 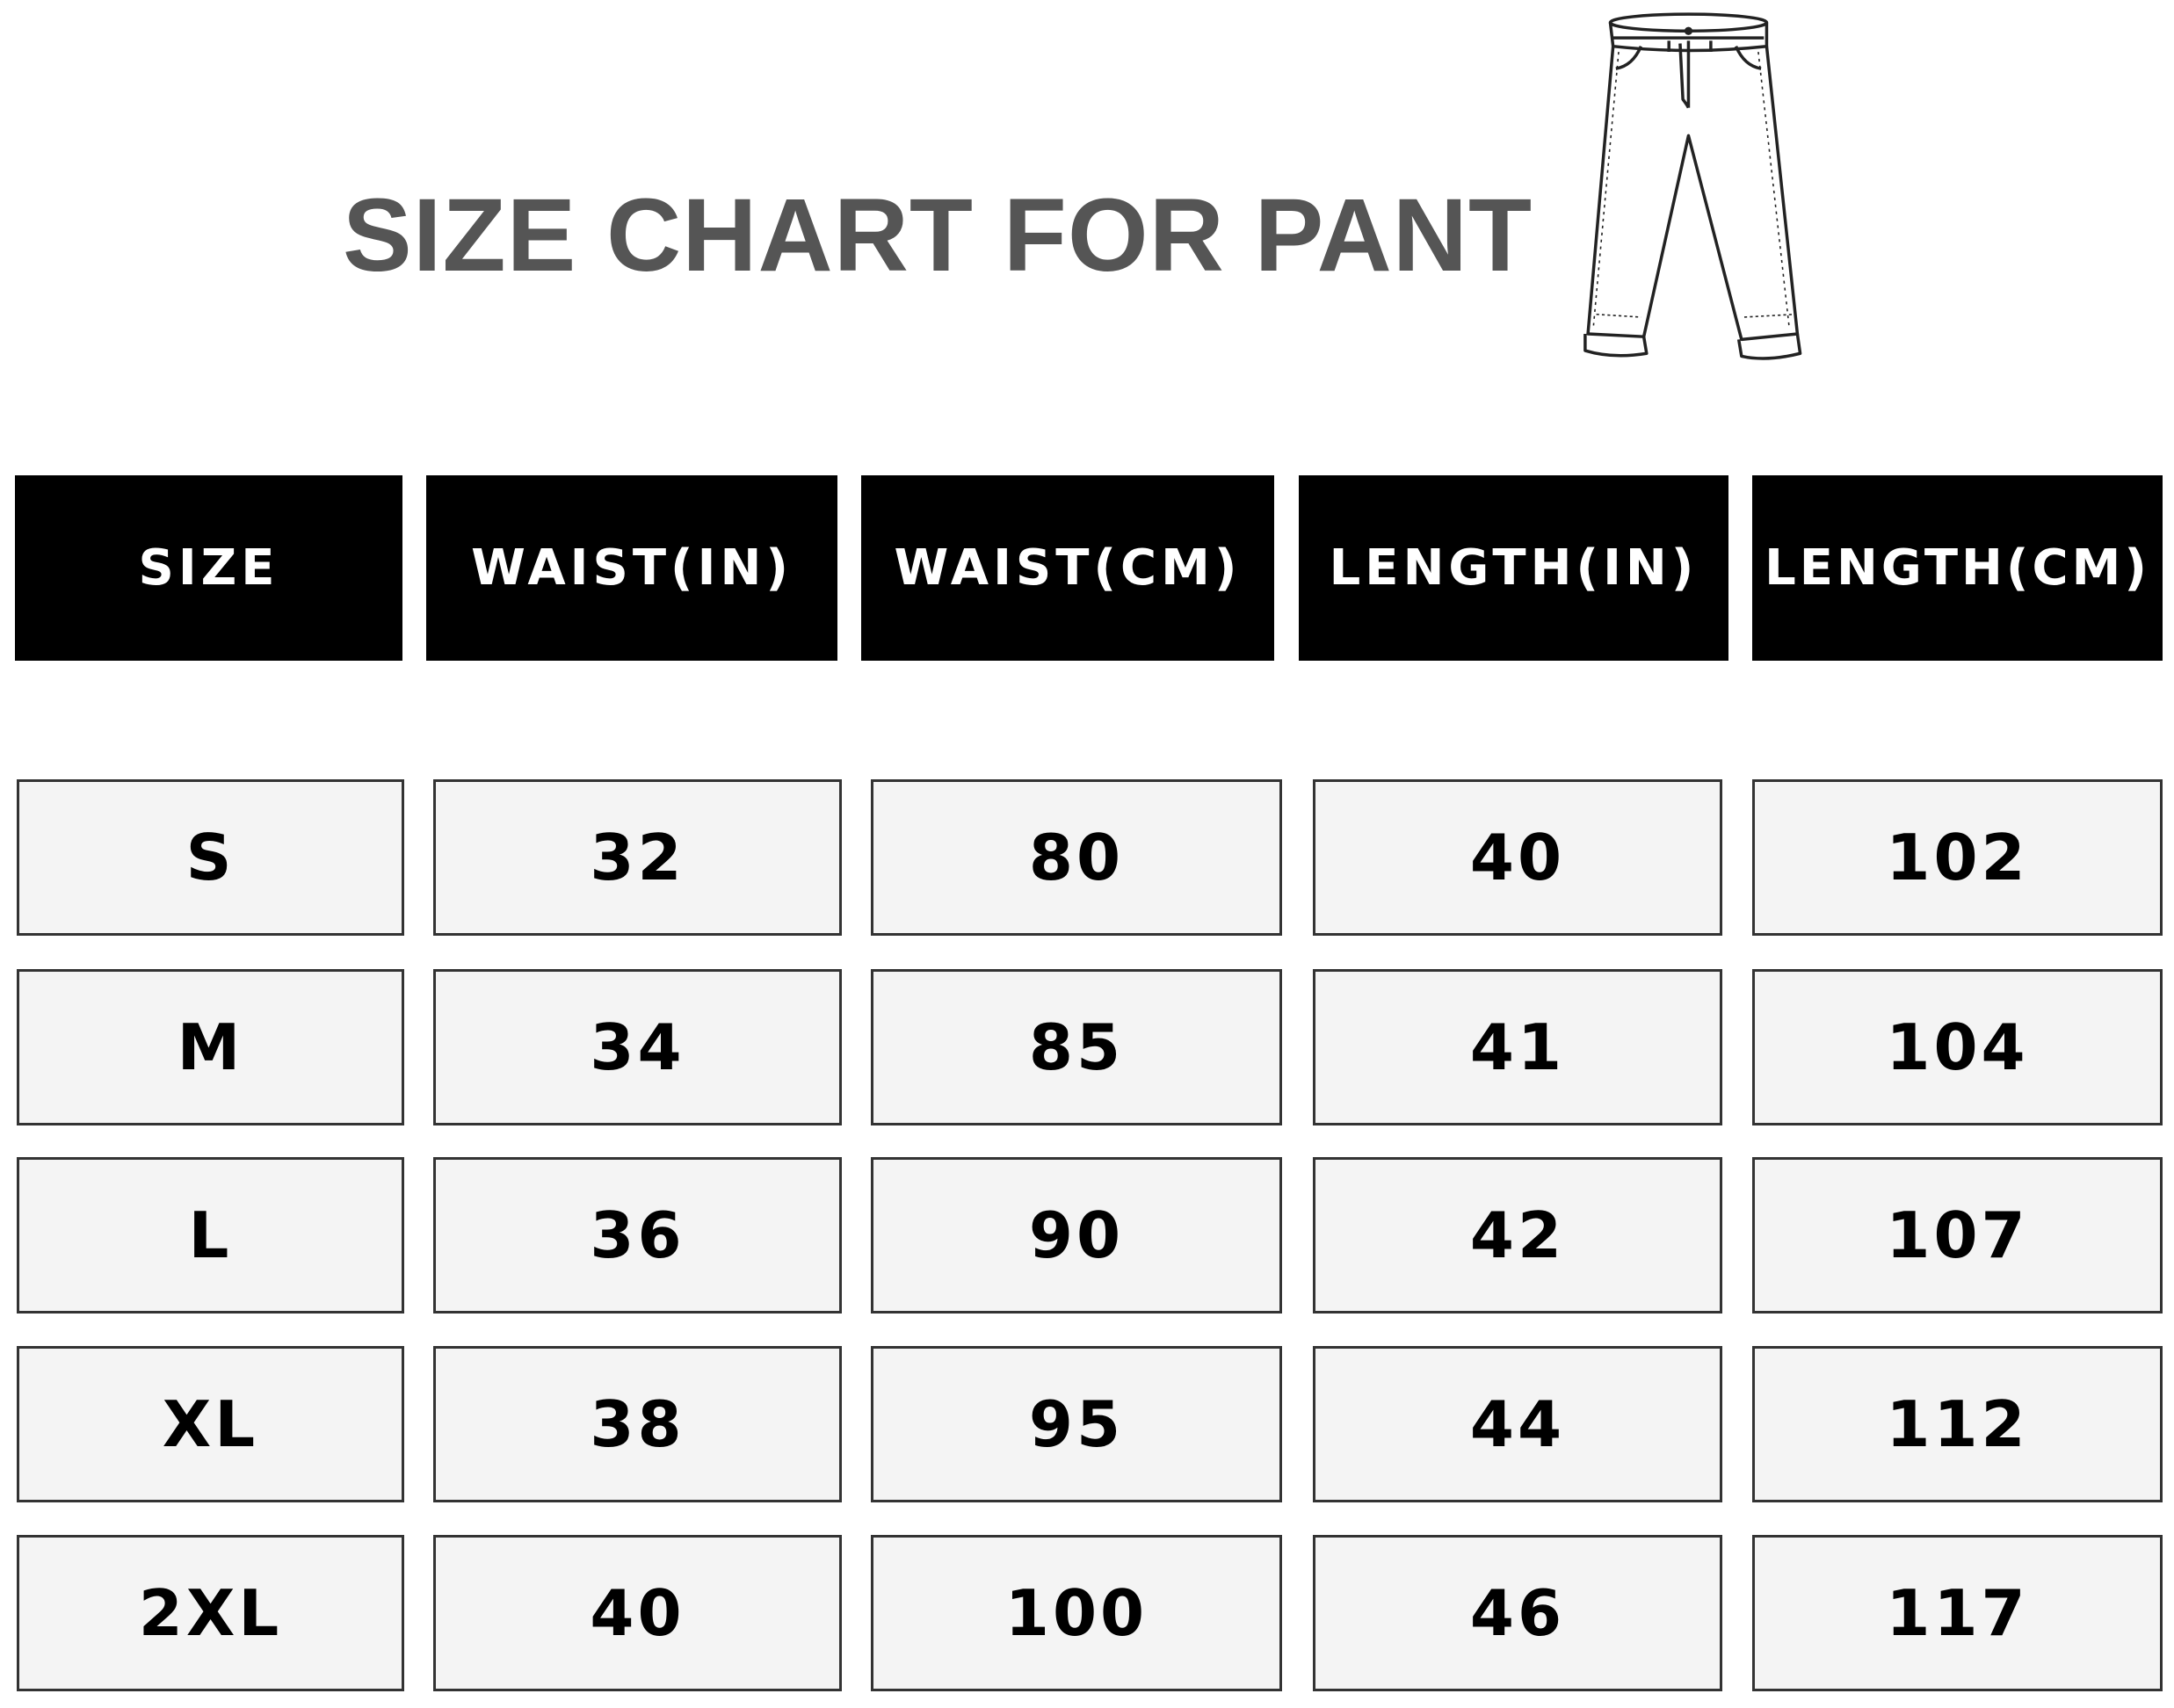 What do you see at coordinates (1517, 1424) in the screenshot?
I see `cell-length-in: 44` at bounding box center [1517, 1424].